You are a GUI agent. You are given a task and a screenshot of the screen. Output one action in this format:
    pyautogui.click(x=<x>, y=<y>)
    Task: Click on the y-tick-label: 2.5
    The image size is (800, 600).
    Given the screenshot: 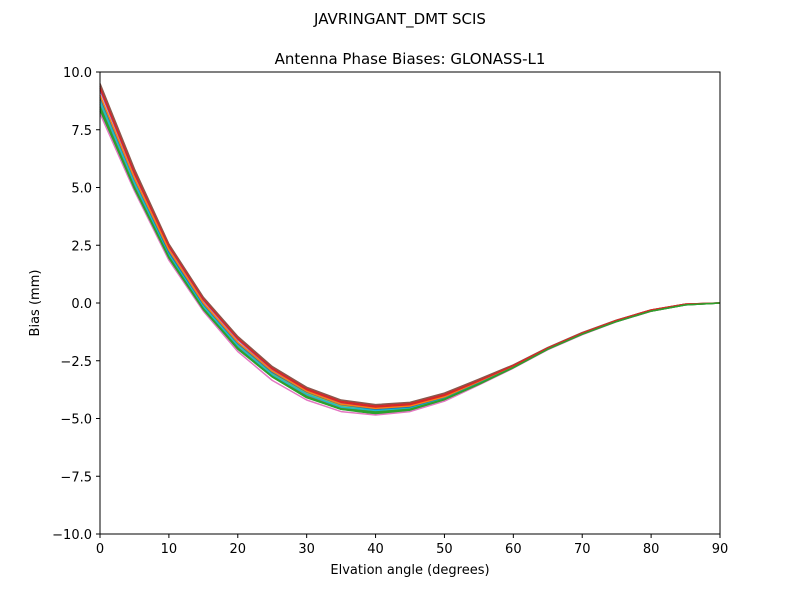 What is the action you would take?
    pyautogui.click(x=81, y=246)
    